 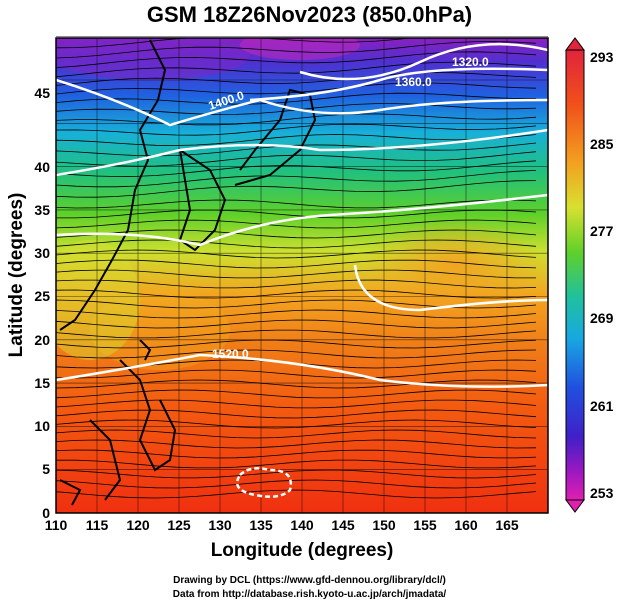 I want to click on colorbar-label: 293, so click(x=602, y=57).